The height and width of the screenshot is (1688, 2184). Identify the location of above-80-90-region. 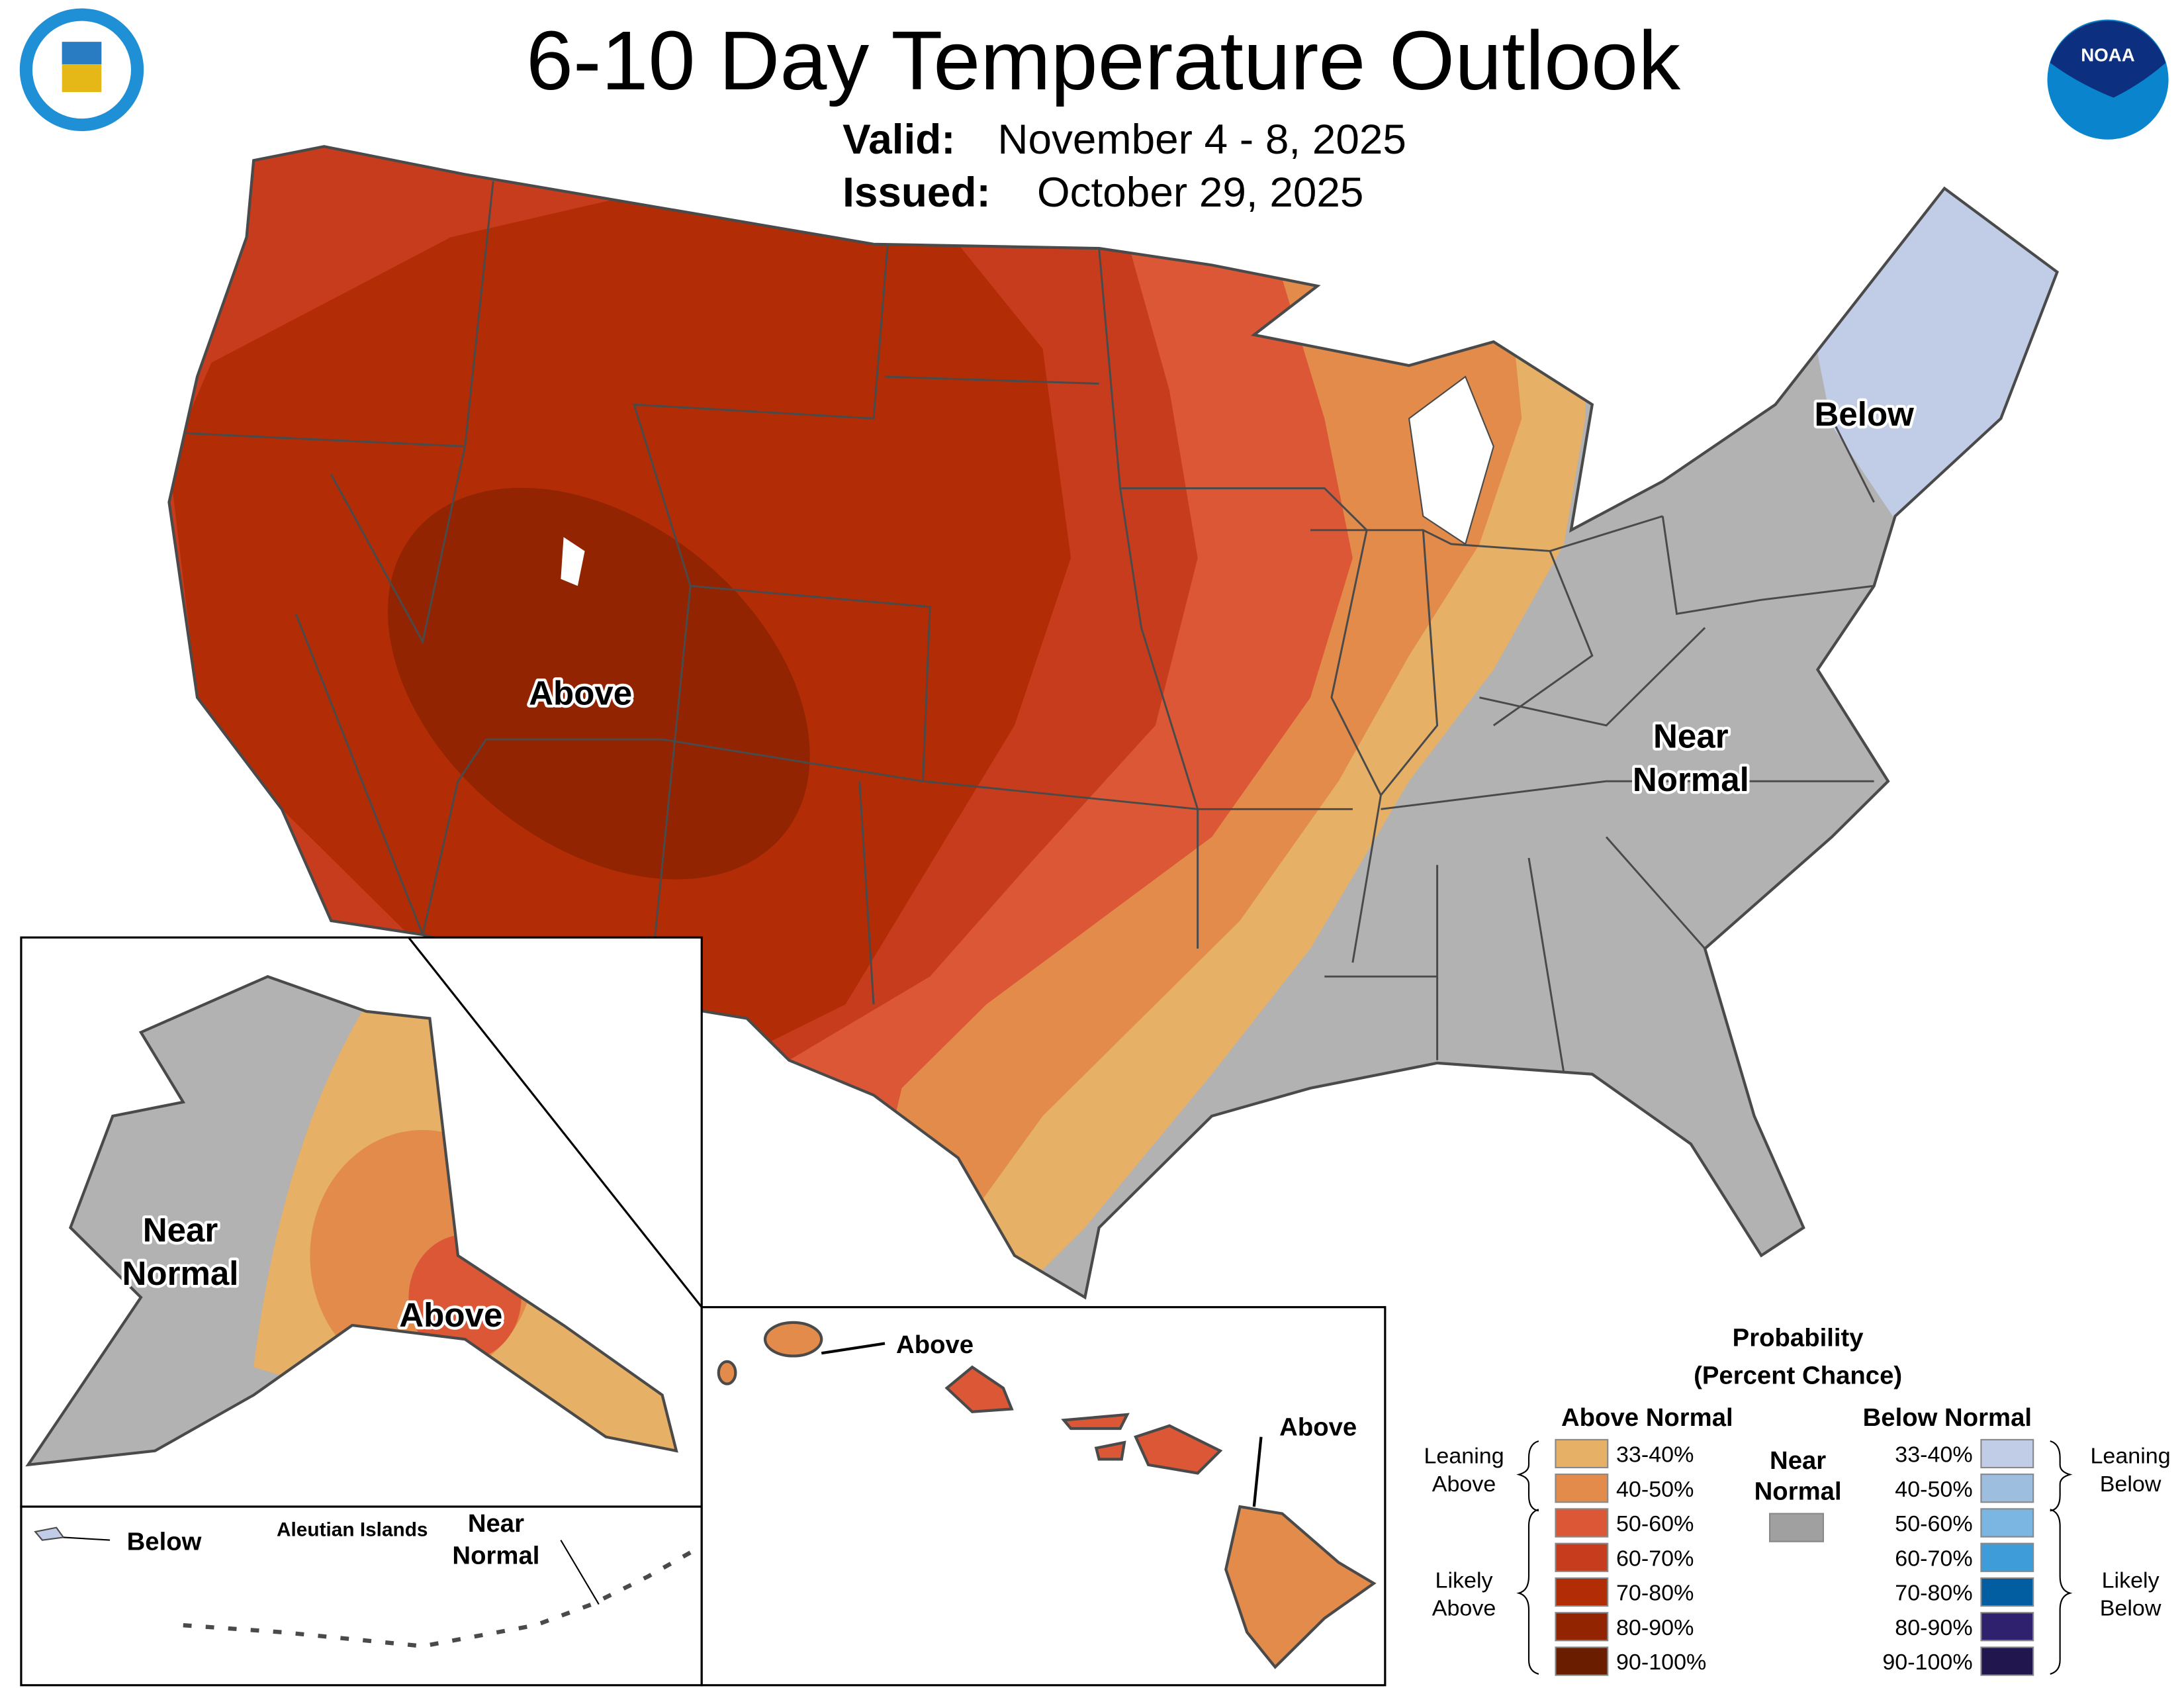
(599, 683).